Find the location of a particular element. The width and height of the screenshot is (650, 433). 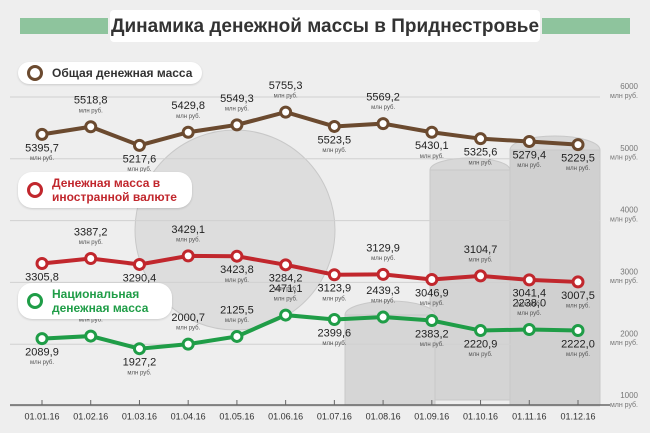

value-label: 2222,0 is located at coordinates (578, 344).